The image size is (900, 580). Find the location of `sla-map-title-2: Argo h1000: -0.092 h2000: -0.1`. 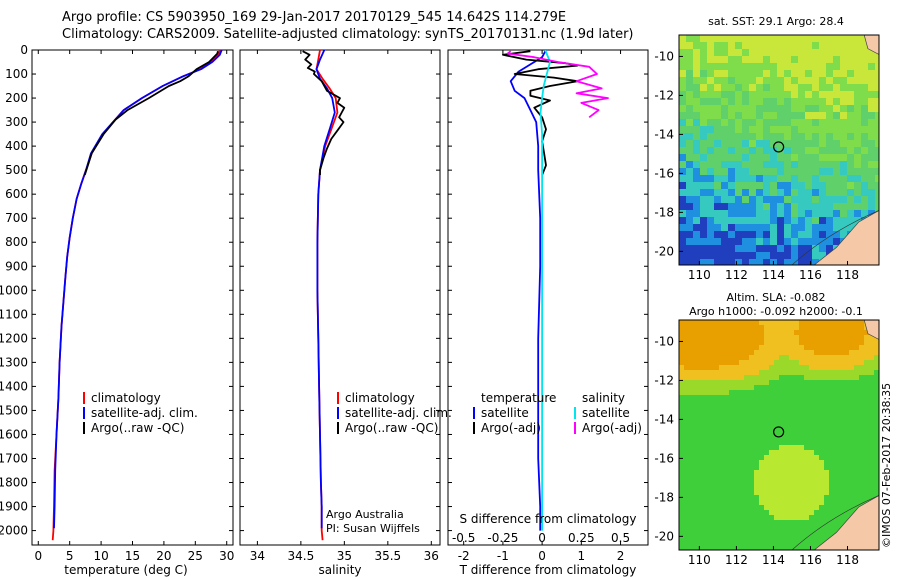

sla-map-title-2: Argo h1000: -0.092 h2000: -0.1 is located at coordinates (776, 311).